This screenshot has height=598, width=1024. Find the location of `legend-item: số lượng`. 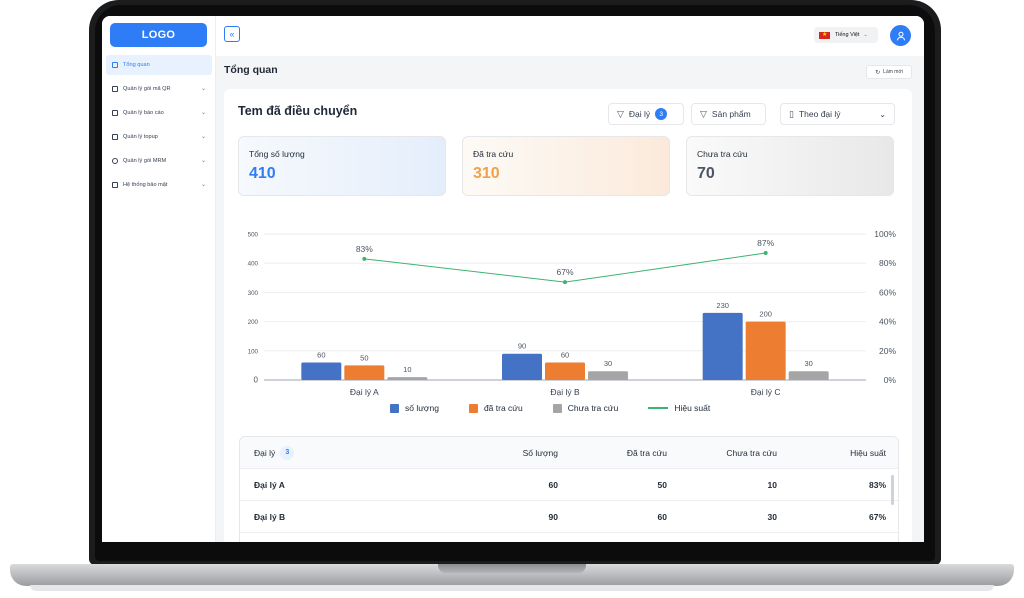

legend-item: số lượng is located at coordinates (414, 408).